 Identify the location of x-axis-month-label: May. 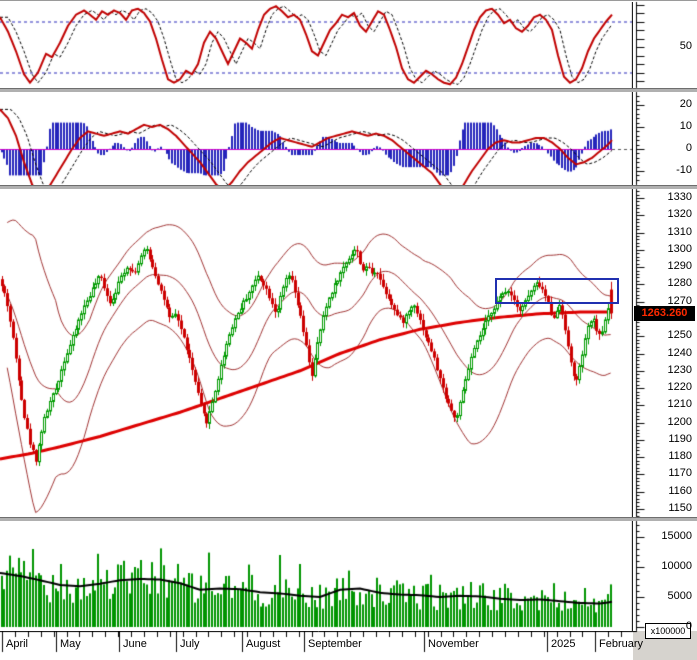
(70, 644).